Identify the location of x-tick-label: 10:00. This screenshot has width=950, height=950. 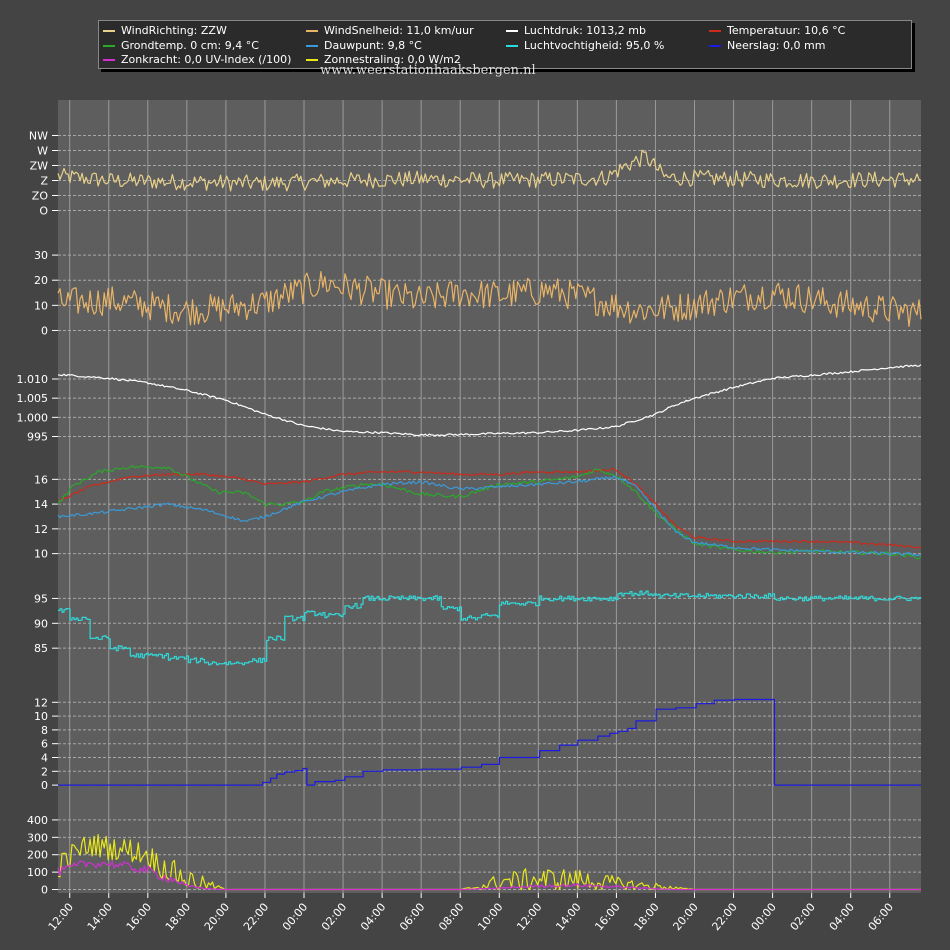
(490, 917).